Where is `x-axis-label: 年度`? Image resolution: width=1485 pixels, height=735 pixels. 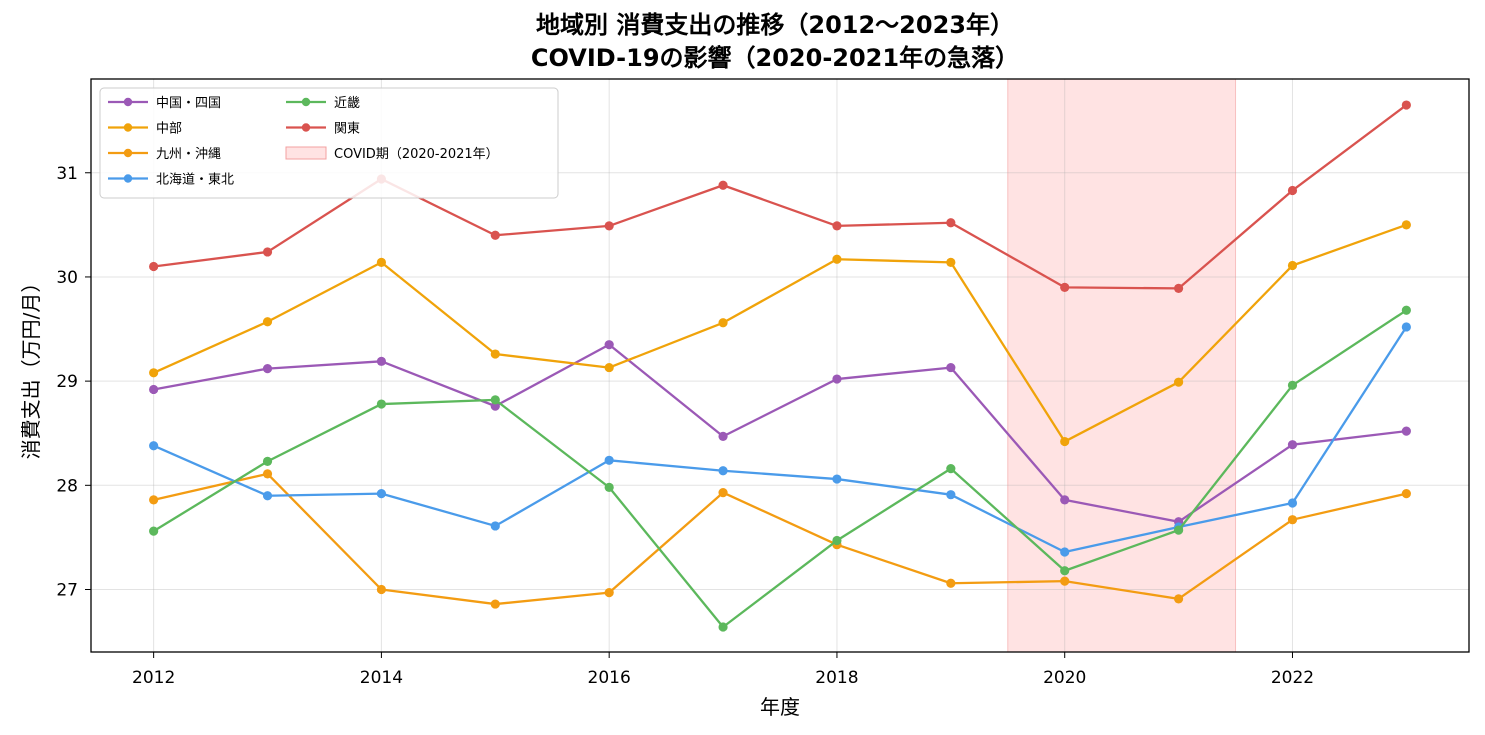 x-axis-label: 年度 is located at coordinates (780, 707).